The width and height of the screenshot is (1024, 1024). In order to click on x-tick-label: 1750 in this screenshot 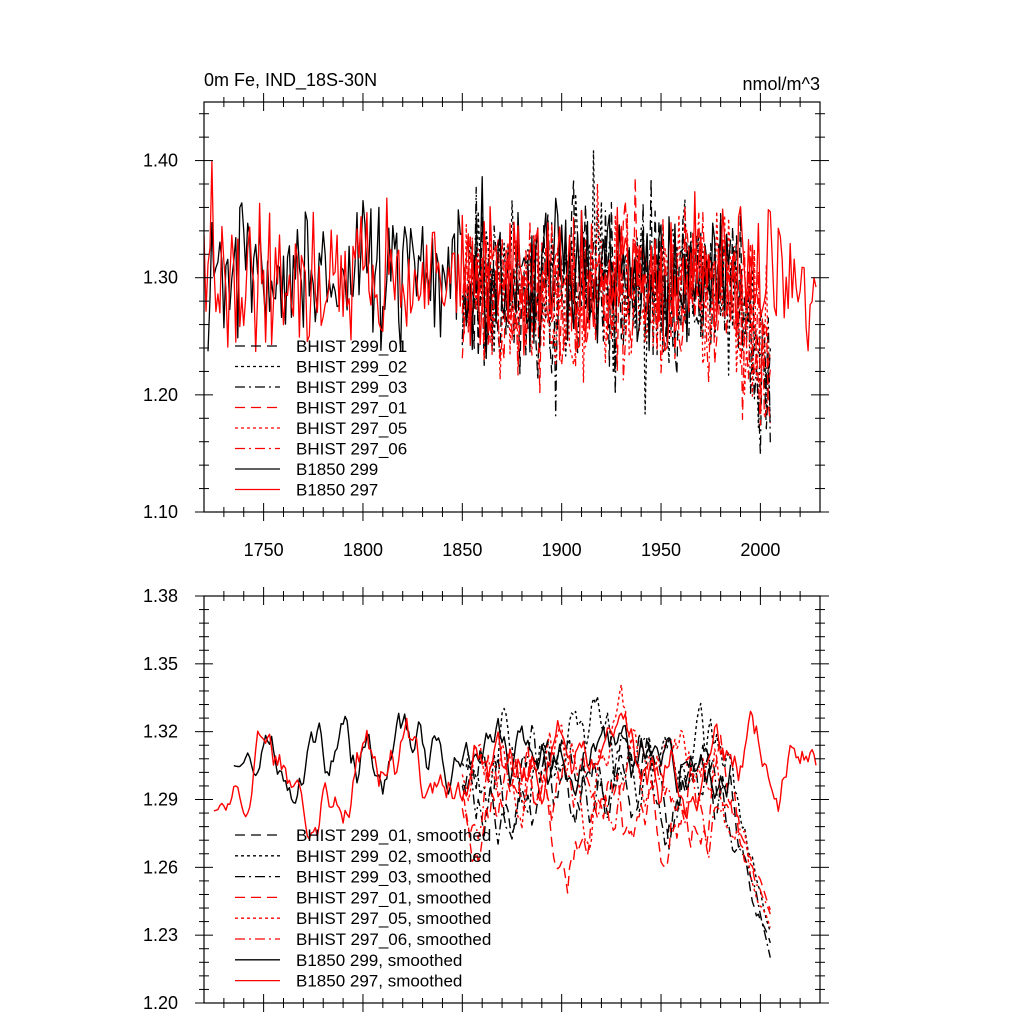, I will do `click(264, 550)`.